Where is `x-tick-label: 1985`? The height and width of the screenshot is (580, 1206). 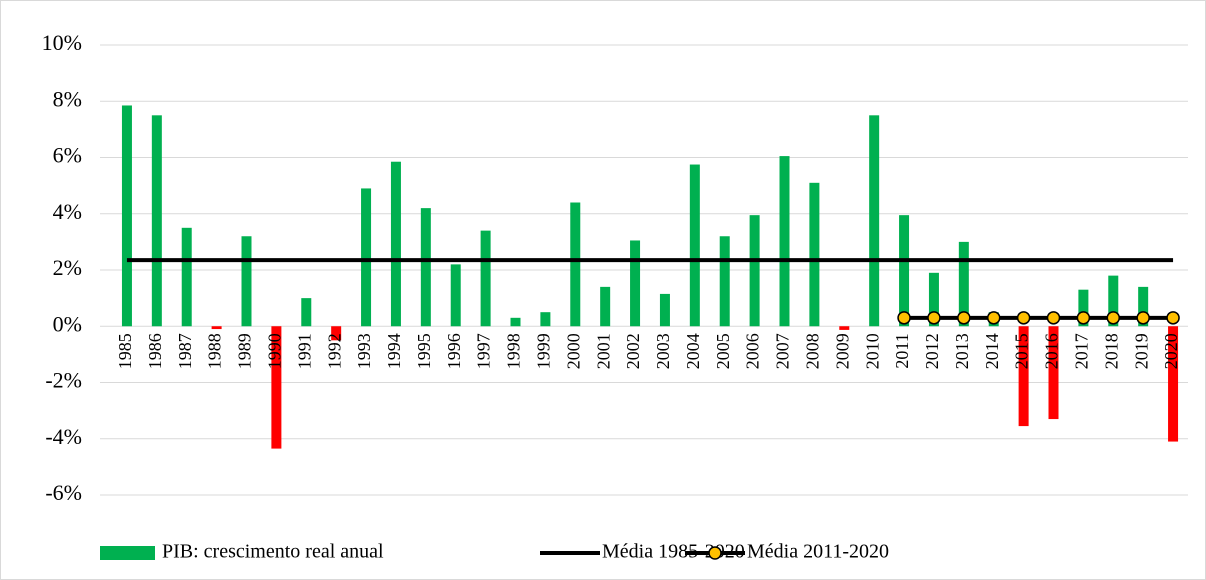 x-tick-label: 1985 is located at coordinates (125, 351).